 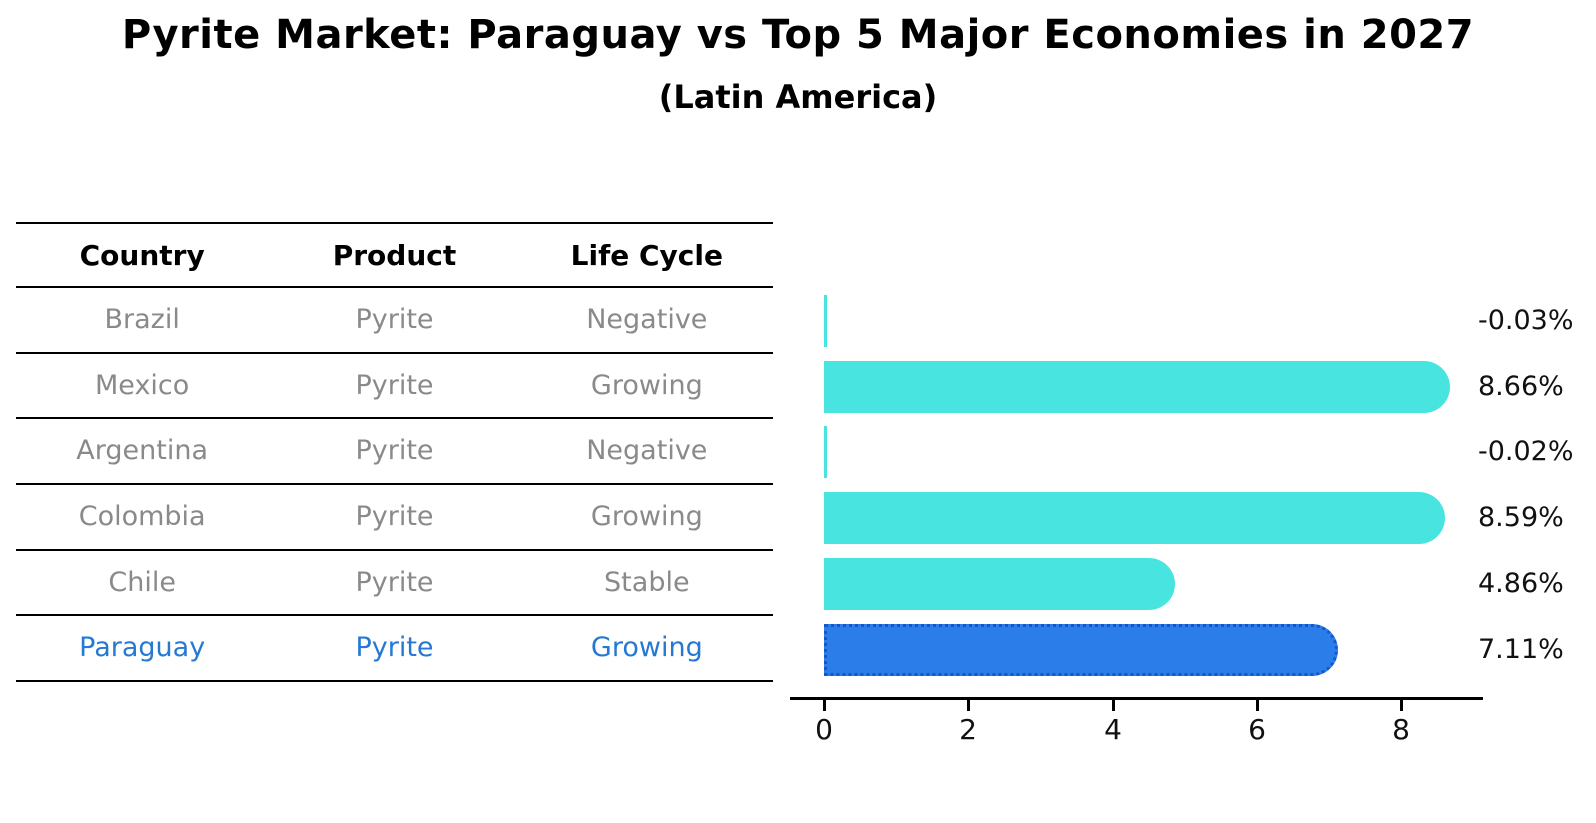 I want to click on value-label-paraguay: 7.11%, so click(x=1521, y=649).